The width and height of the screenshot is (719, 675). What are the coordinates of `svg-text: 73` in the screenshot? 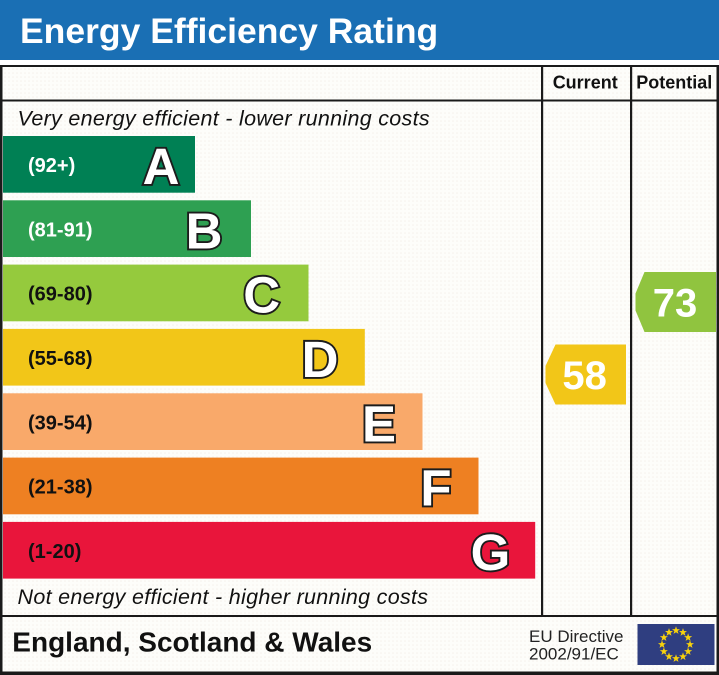 It's located at (675, 304).